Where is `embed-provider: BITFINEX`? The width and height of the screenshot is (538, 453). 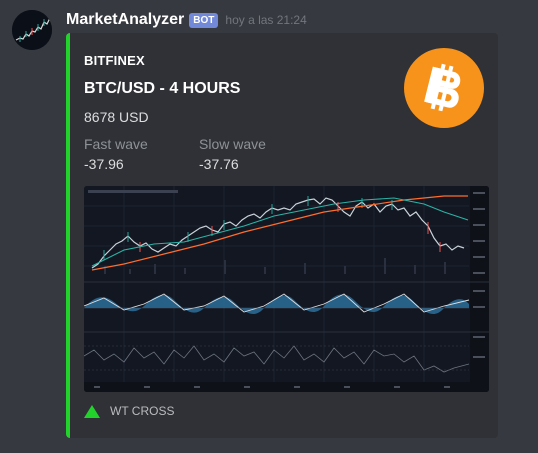
embed-provider: BITFINEX is located at coordinates (114, 60).